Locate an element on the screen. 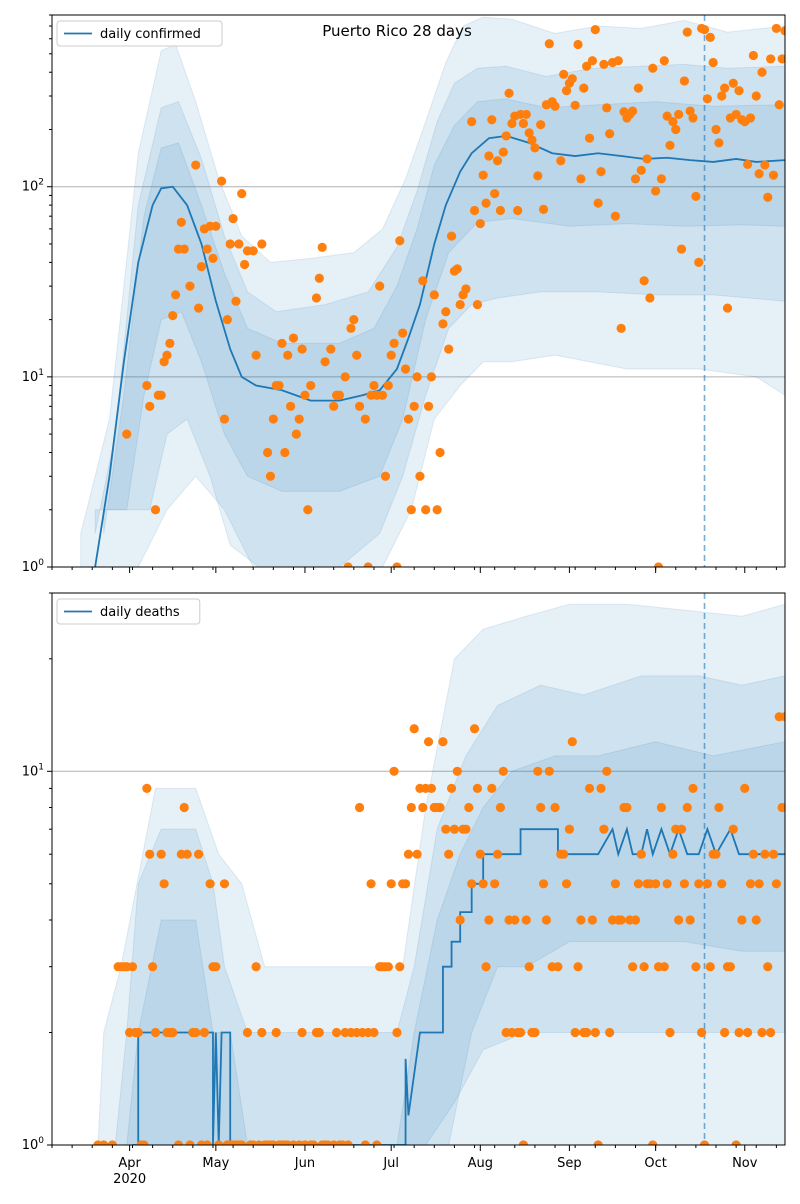  x-tick-label: Oct is located at coordinates (655, 1163).